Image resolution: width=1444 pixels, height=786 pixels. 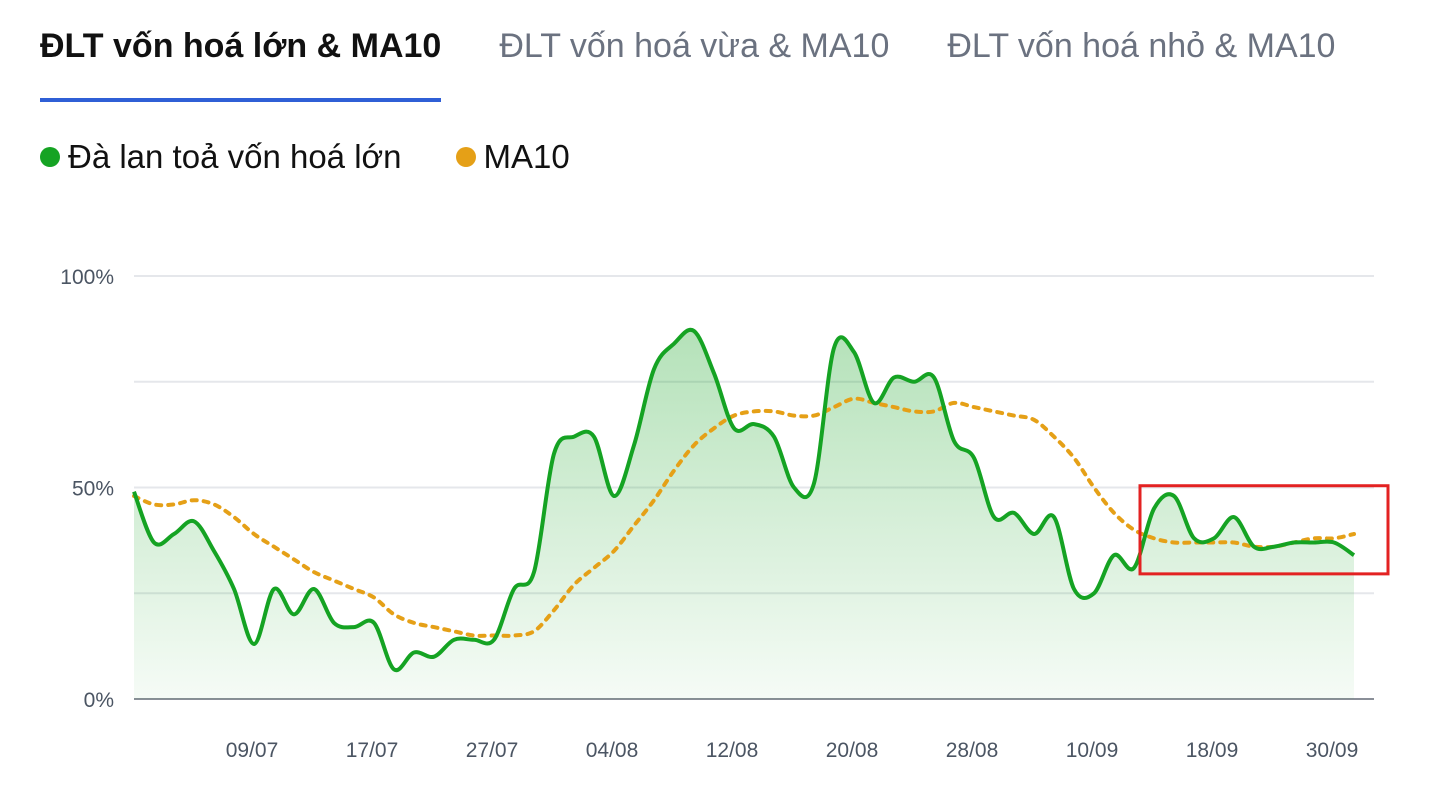 I want to click on x-tick-label: 28/08, so click(x=972, y=750).